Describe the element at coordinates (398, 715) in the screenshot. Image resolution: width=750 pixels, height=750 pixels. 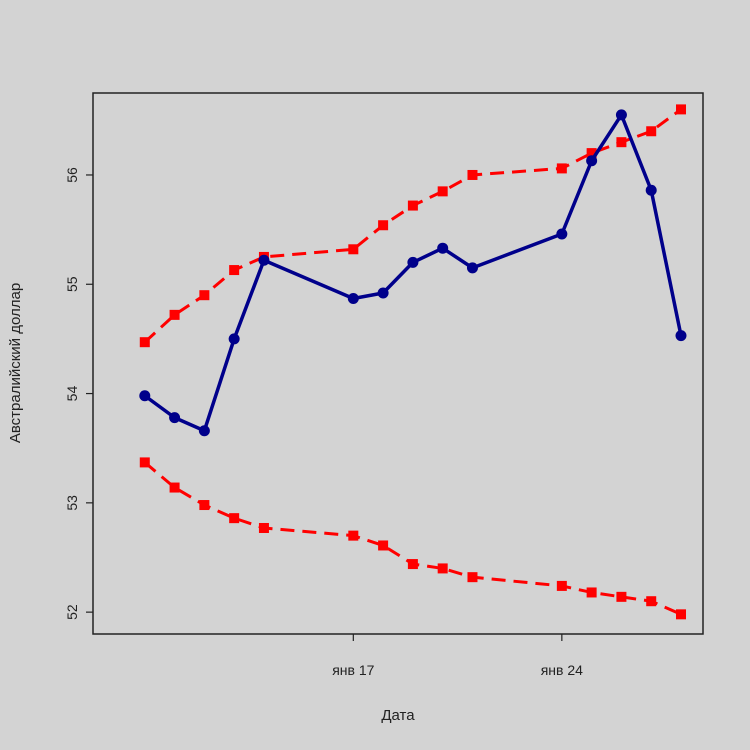
I see `x-axis-label: Дата` at that location.